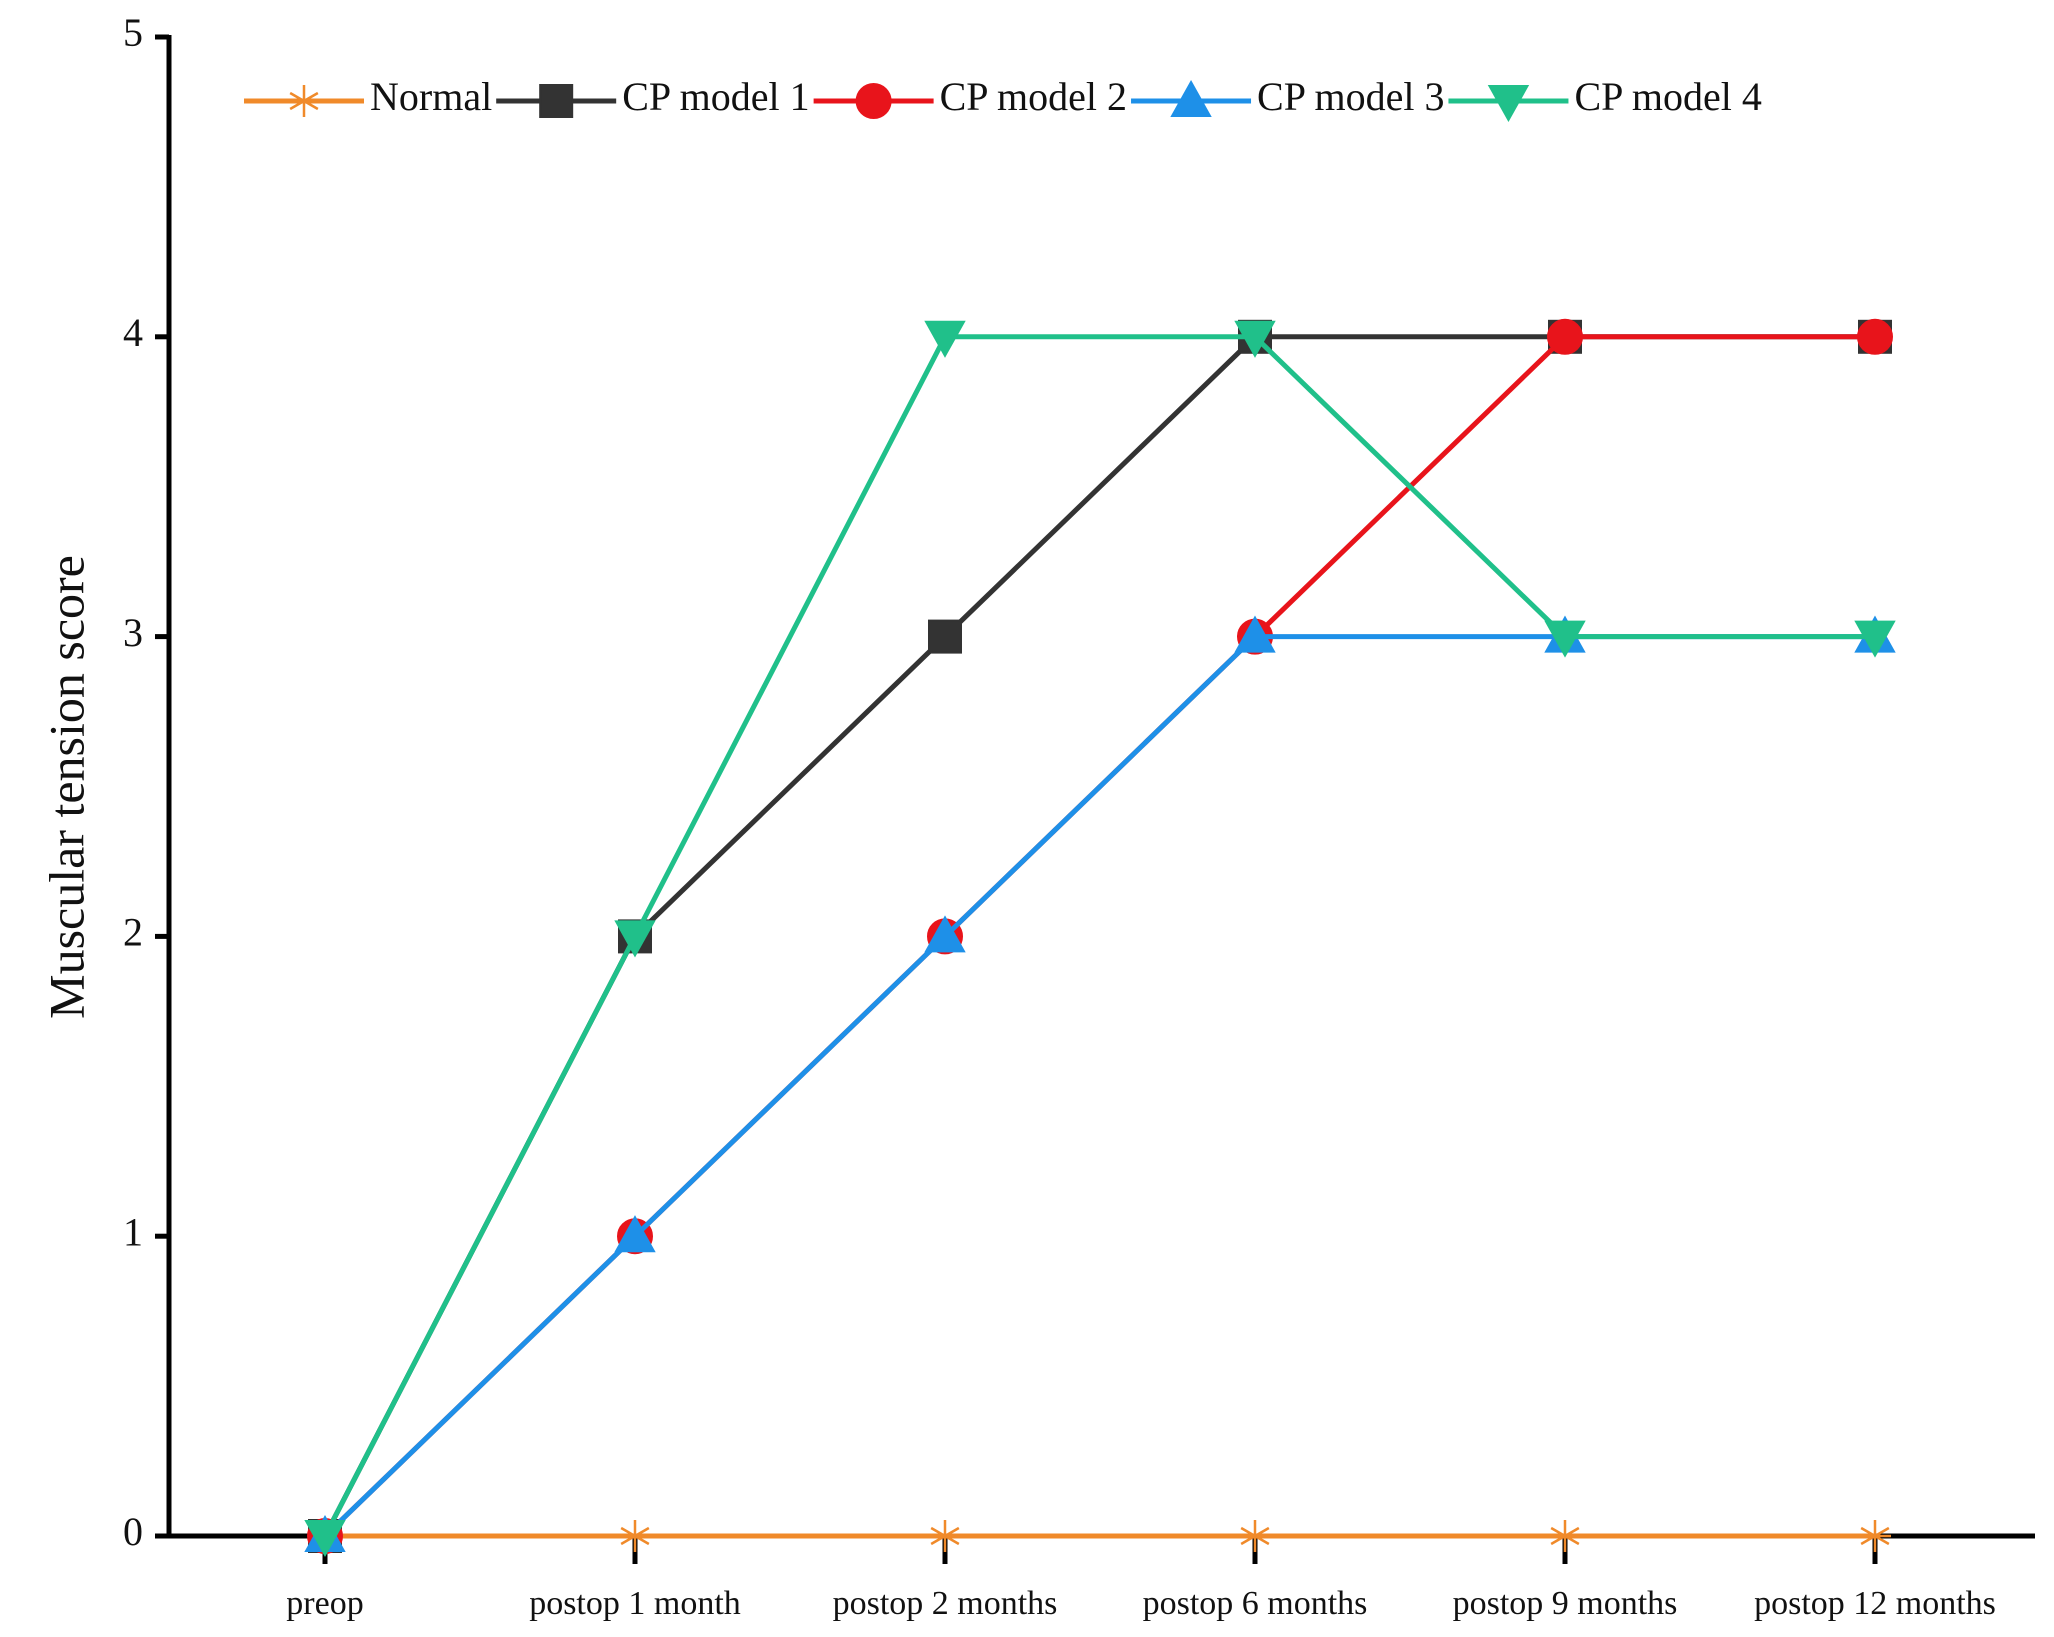  What do you see at coordinates (1875, 1603) in the screenshot?
I see `x-tick-label: postop 12 months` at bounding box center [1875, 1603].